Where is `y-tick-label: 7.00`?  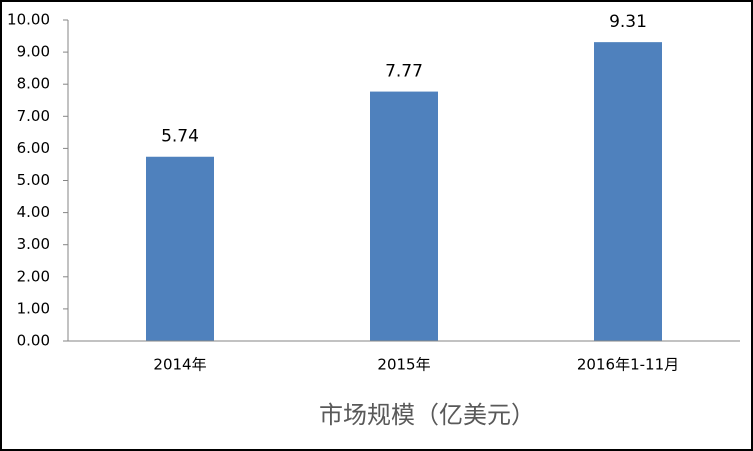
y-tick-label: 7.00 is located at coordinates (33, 116).